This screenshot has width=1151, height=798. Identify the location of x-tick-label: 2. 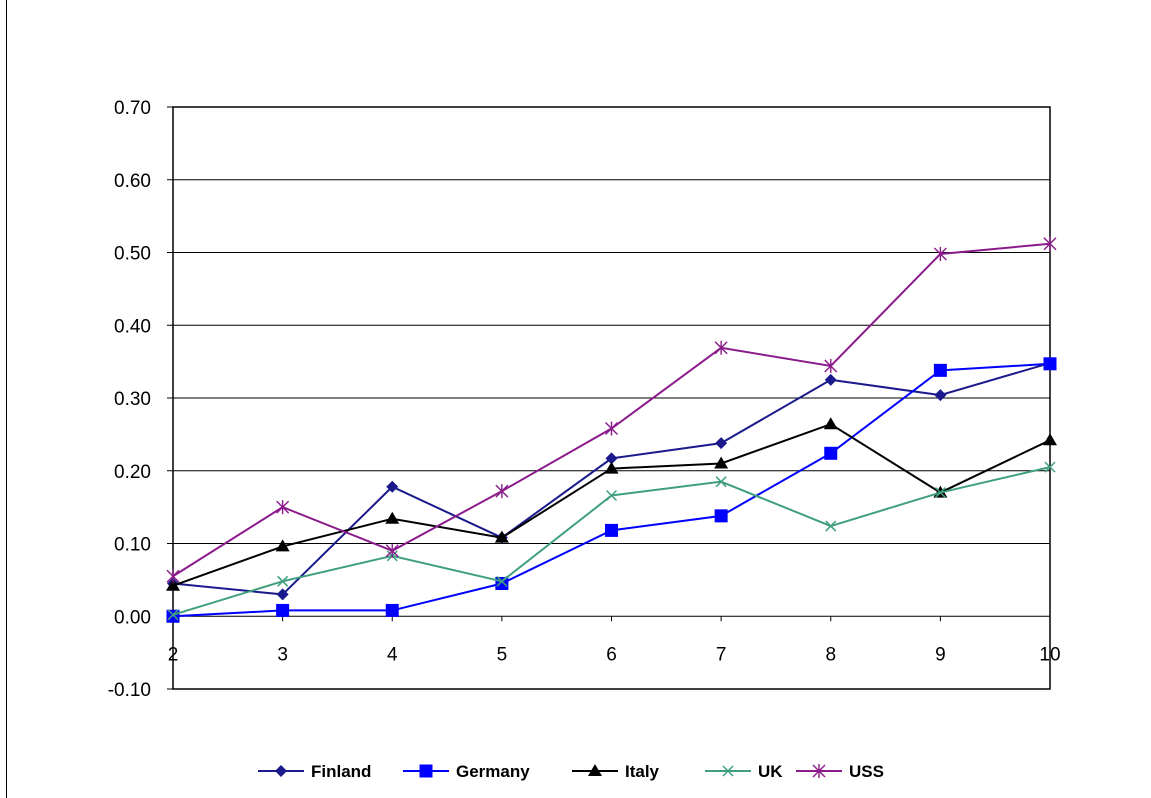
(173, 654).